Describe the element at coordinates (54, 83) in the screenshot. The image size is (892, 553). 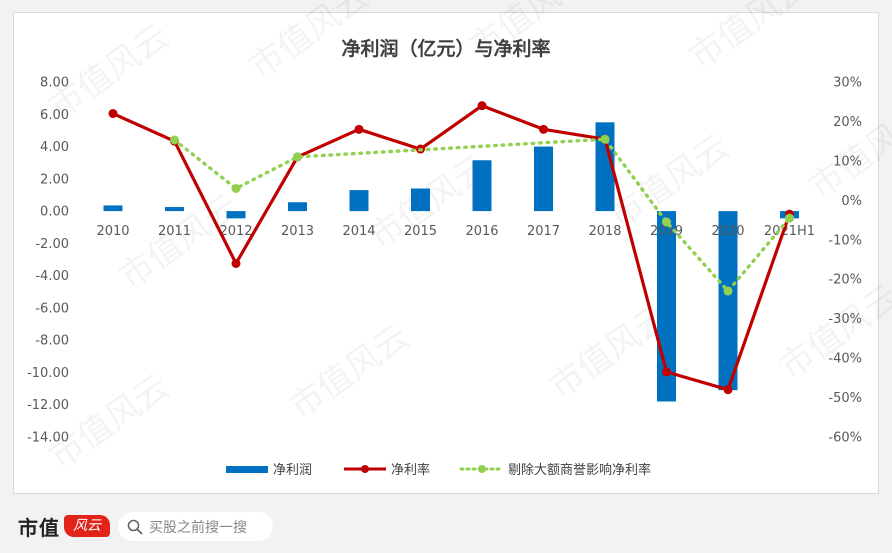
I see `y-left-tick-label: 8.00` at that location.